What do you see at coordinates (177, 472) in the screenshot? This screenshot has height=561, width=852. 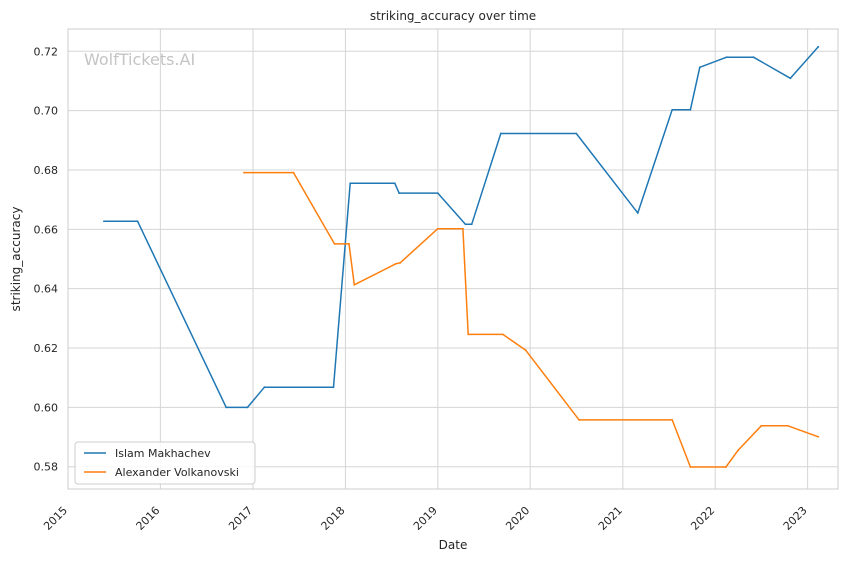 I see `legend-label-1: Alexander Volkanovski` at bounding box center [177, 472].